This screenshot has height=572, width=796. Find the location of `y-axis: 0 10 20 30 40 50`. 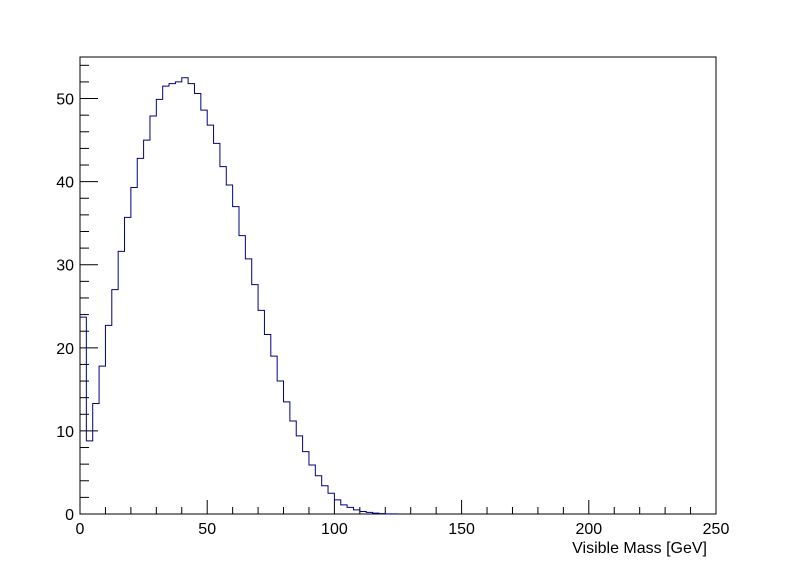

y-axis: 0 10 20 30 40 50 is located at coordinates (77, 294).